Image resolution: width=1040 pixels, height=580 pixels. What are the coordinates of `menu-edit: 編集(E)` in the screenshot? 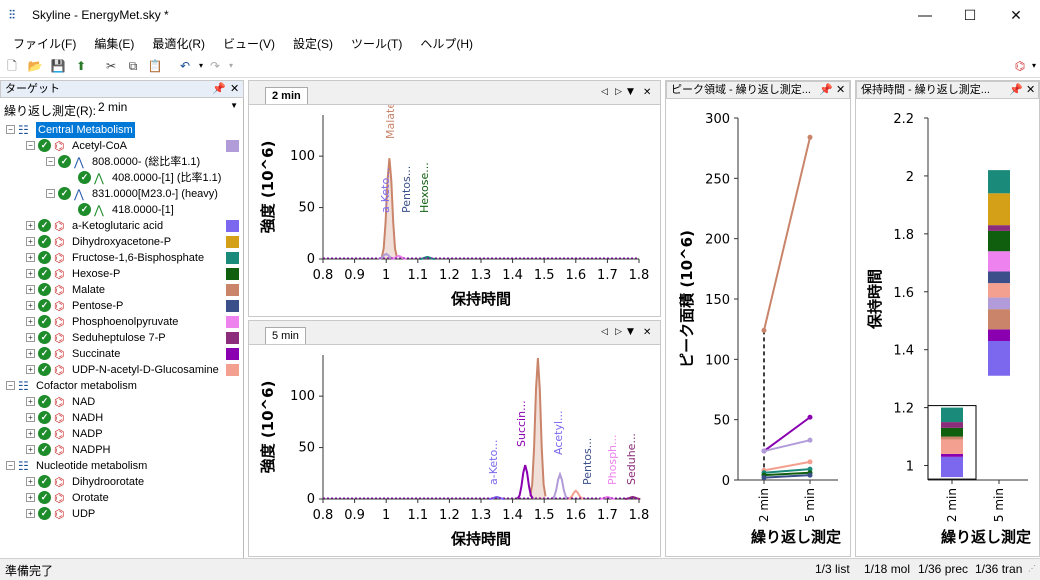 It's located at (114, 43).